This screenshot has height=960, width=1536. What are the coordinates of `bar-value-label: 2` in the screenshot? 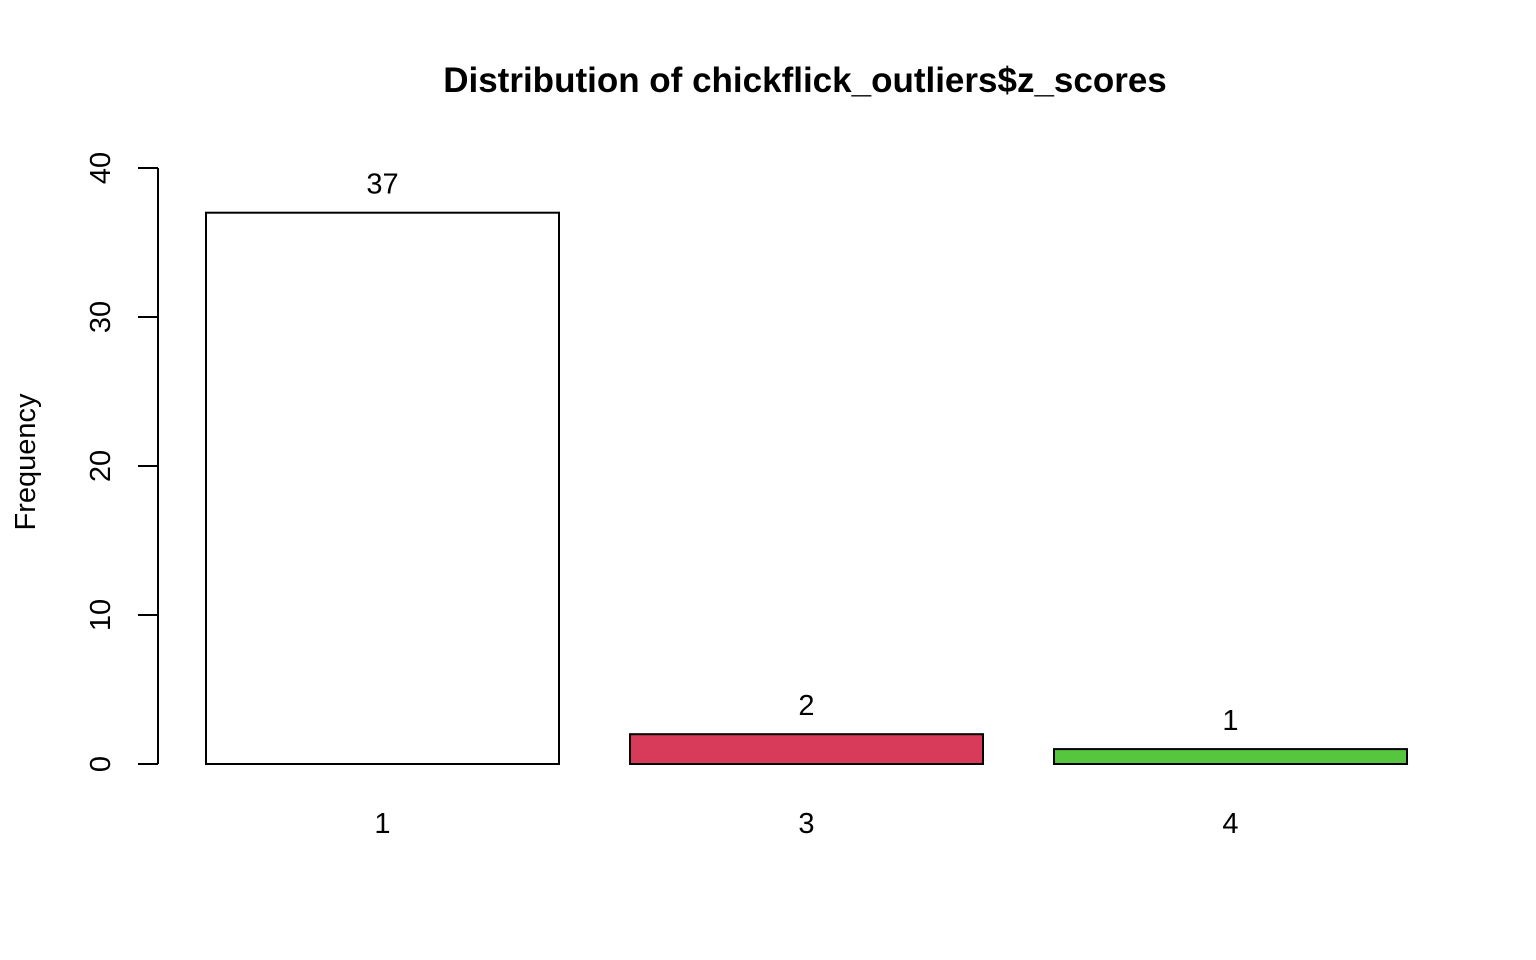 It's located at (806, 706).